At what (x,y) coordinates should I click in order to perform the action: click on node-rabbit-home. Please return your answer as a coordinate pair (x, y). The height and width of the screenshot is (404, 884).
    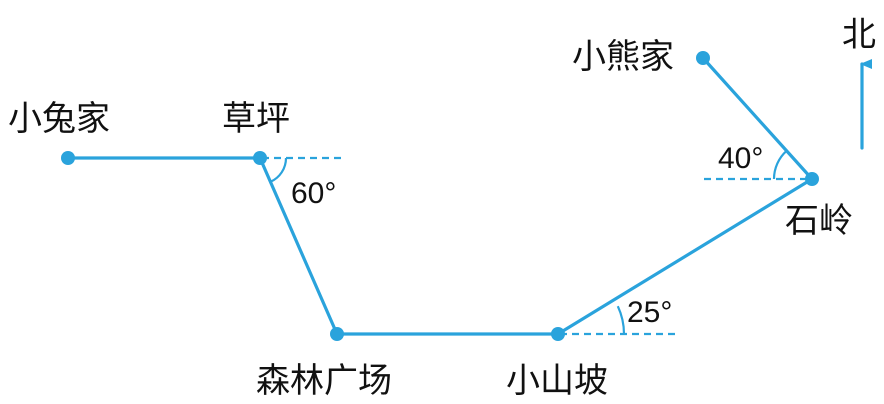
    Looking at the image, I should click on (68, 158).